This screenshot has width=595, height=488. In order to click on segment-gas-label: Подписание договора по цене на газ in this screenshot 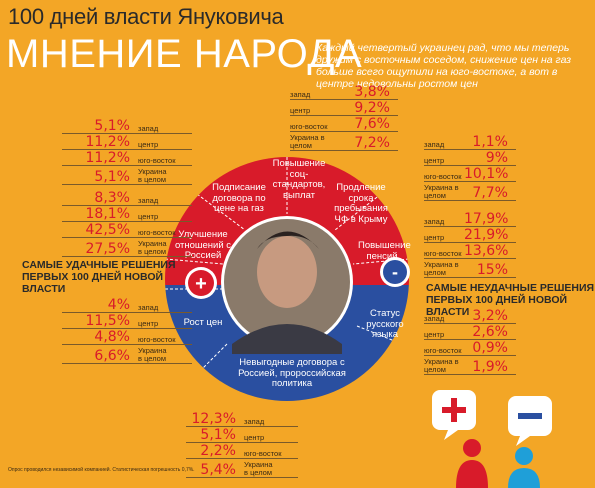, I will do `click(239, 198)`.